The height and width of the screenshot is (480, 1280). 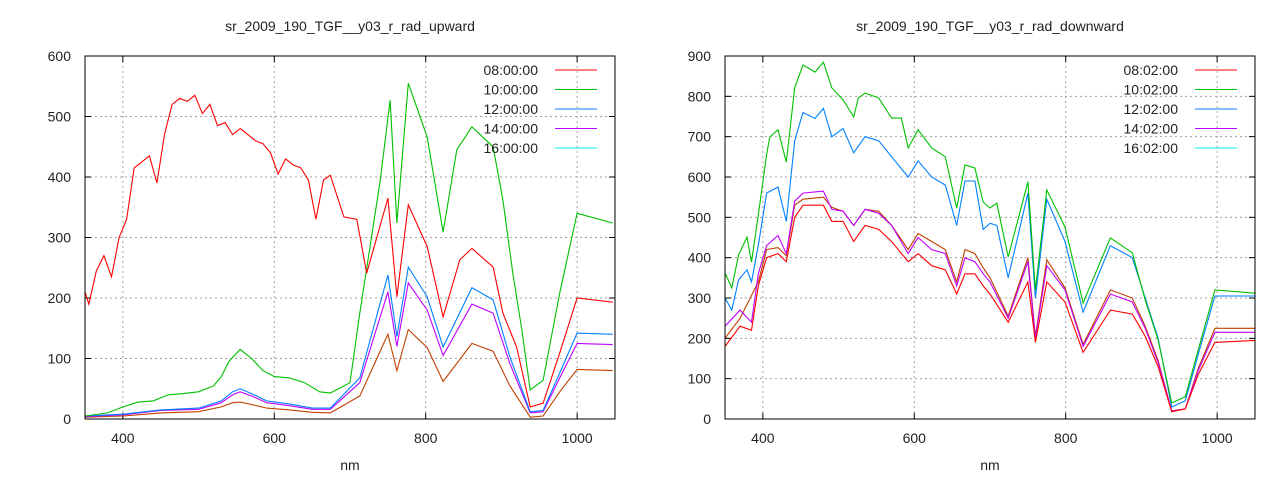 What do you see at coordinates (990, 26) in the screenshot?
I see `chart-title: sr_2009_190_TGF__y03_r_rad_downward` at bounding box center [990, 26].